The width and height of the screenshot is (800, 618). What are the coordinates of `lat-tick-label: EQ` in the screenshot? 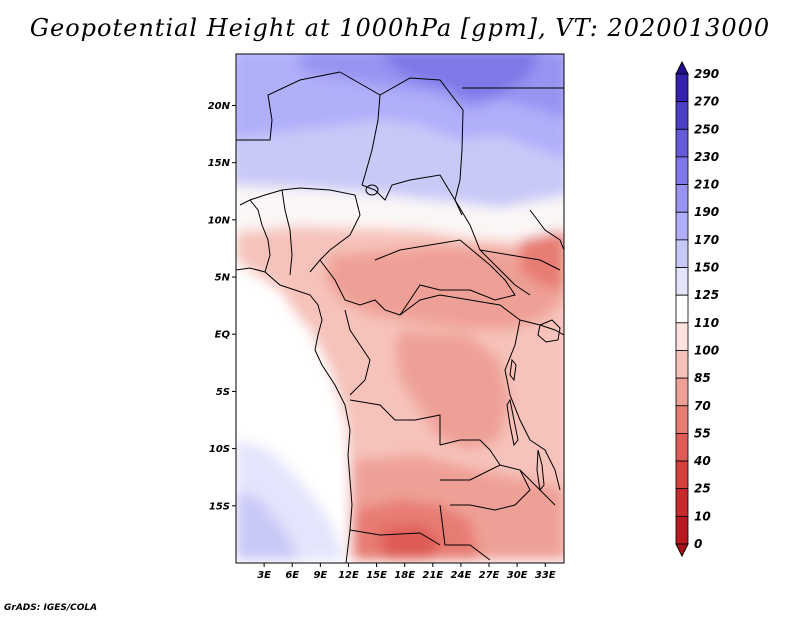 It's located at (223, 335).